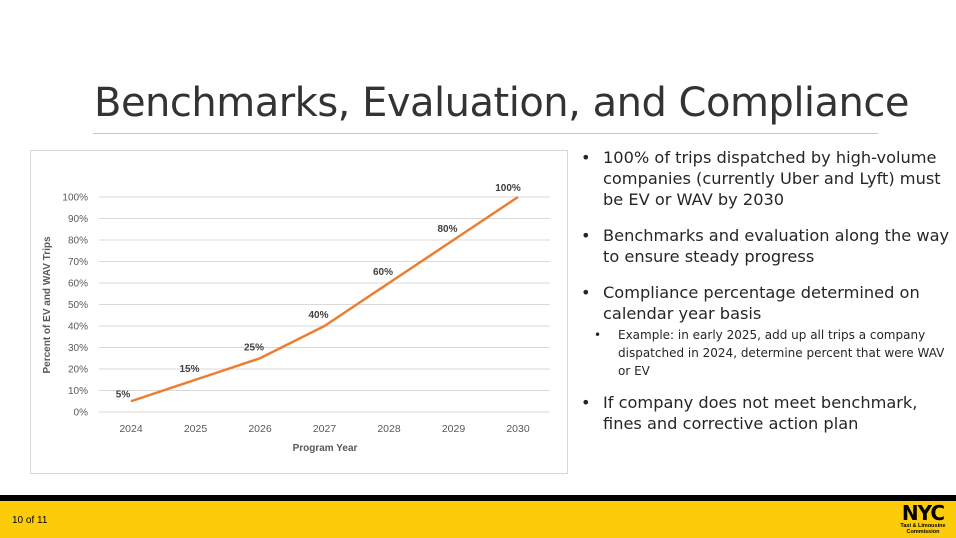 The height and width of the screenshot is (538, 956). Describe the element at coordinates (383, 272) in the screenshot. I see `data-label: 60%` at that location.